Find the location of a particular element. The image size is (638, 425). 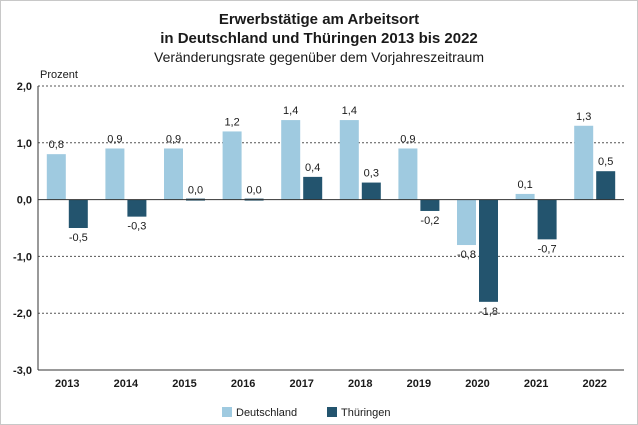

data-label: 0,3 is located at coordinates (371, 174).